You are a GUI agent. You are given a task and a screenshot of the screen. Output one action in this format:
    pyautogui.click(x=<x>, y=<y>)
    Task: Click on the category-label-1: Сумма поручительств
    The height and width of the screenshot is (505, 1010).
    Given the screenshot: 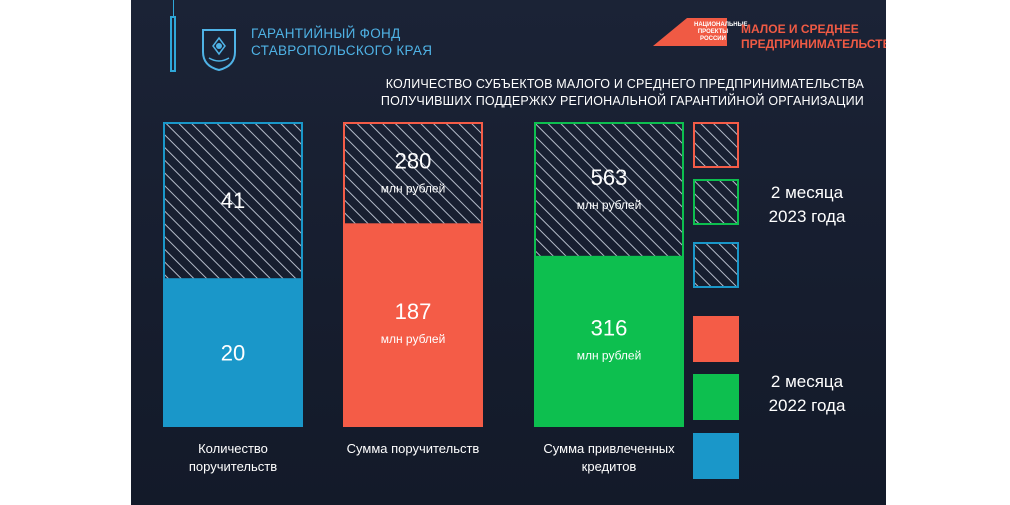 What is the action you would take?
    pyautogui.click(x=413, y=449)
    